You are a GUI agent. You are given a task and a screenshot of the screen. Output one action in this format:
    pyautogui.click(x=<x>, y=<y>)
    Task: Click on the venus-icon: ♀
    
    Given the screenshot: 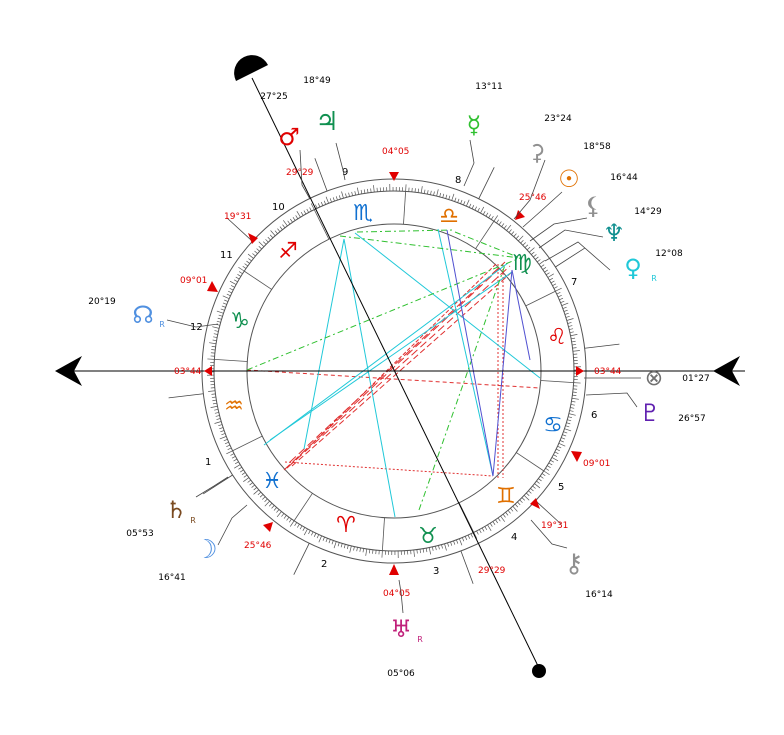 What is the action you would take?
    pyautogui.click(x=633, y=268)
    